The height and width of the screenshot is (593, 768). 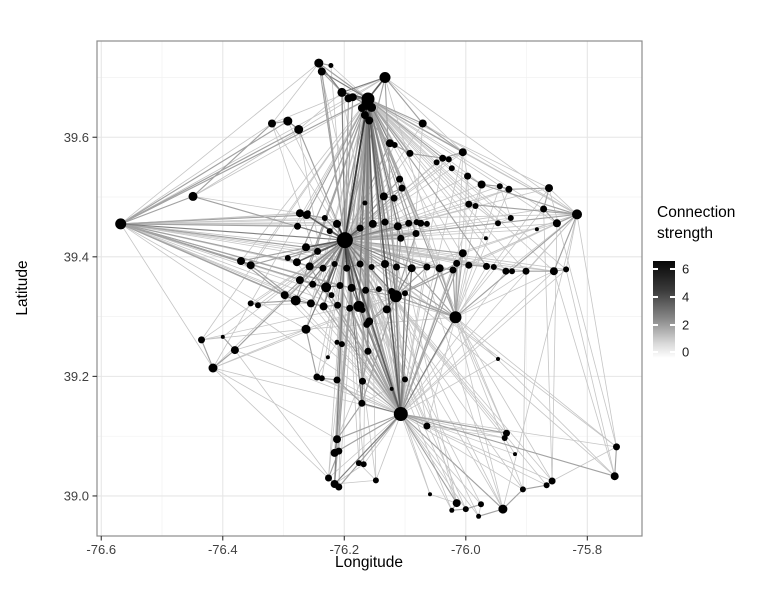 I want to click on y-tick-label: 39.6, so click(x=76, y=137).